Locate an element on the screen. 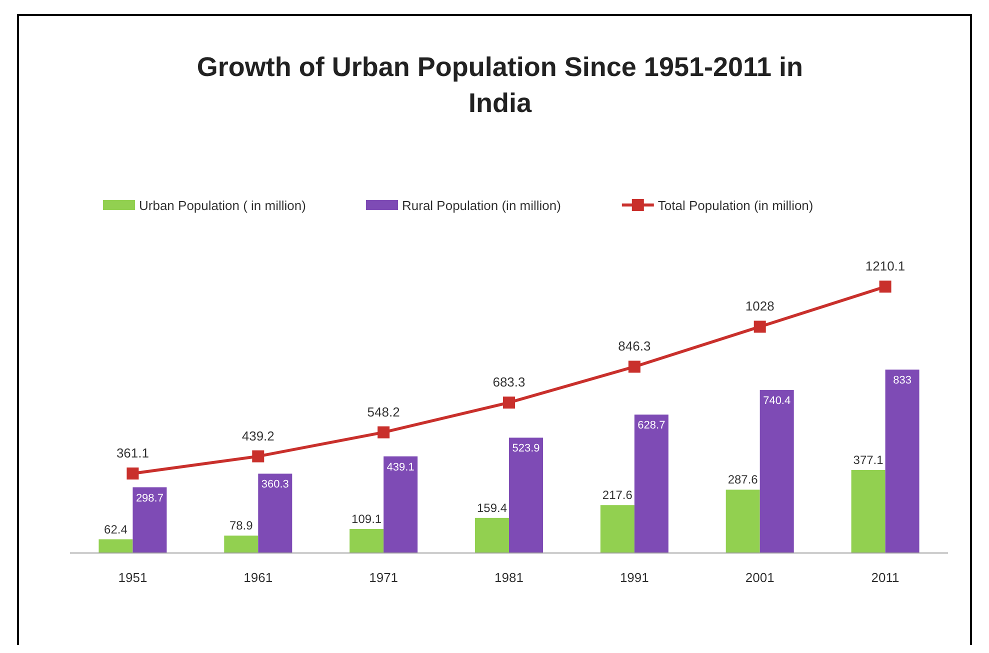  x-tick-label: 1991 is located at coordinates (634, 577).